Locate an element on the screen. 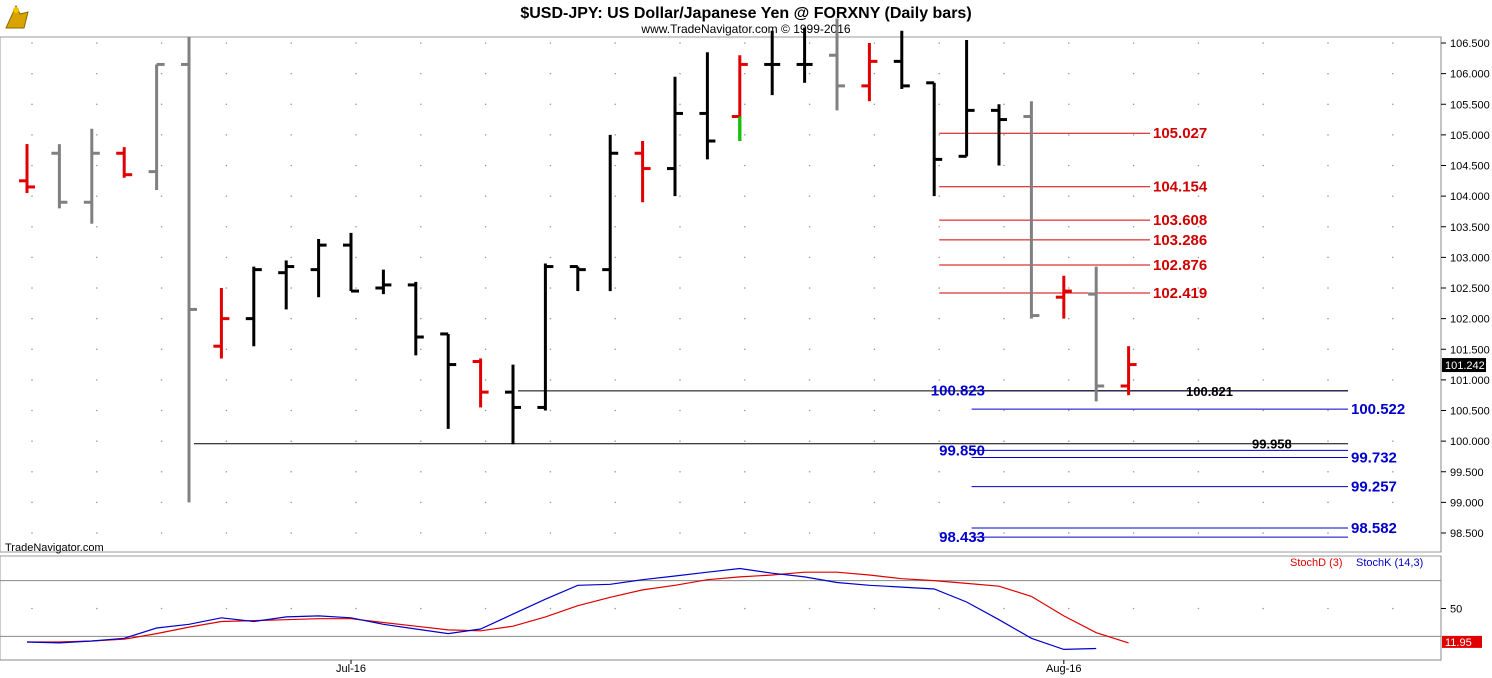 This screenshot has width=1492, height=678. y-tick-label: 105.000 is located at coordinates (1470, 136).